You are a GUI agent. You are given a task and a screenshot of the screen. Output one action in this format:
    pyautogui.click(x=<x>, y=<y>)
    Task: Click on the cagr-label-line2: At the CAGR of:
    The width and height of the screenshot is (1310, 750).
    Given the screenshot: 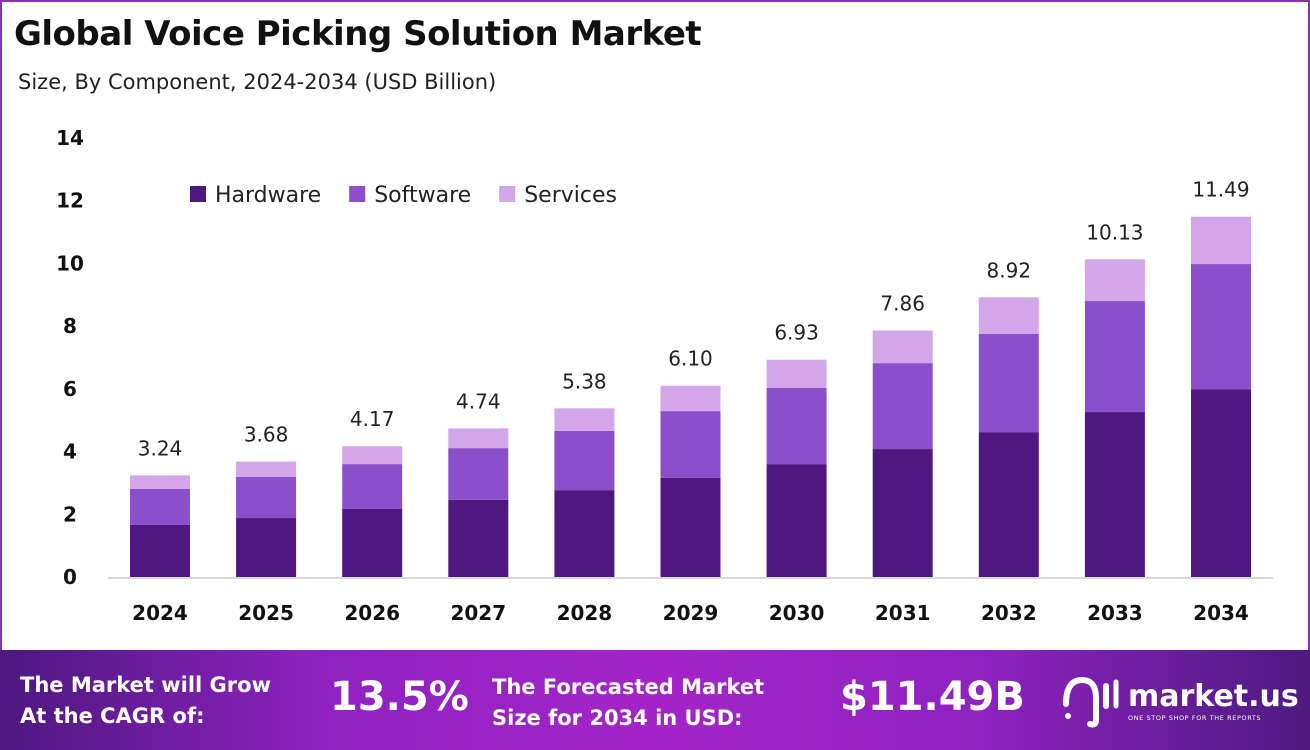 What is the action you would take?
    pyautogui.click(x=112, y=716)
    